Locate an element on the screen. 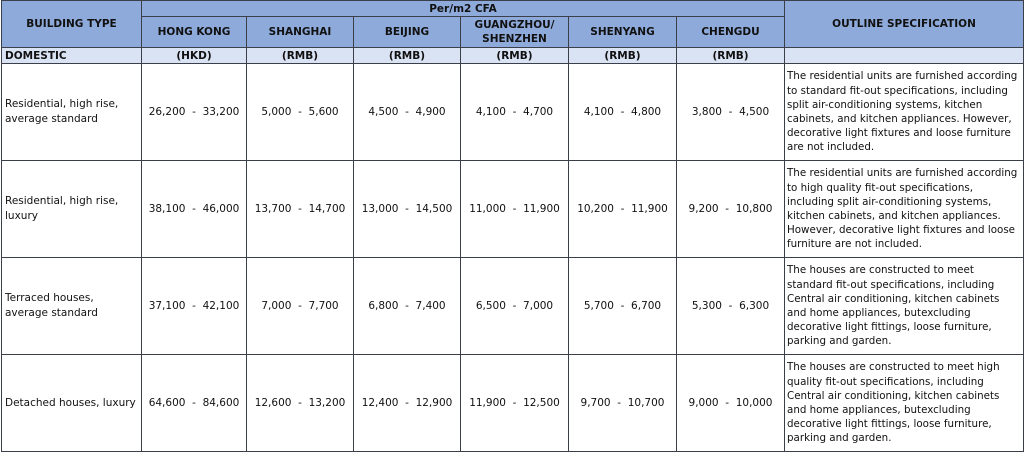  building-type-header: BUILDING TYPE is located at coordinates (71, 24).